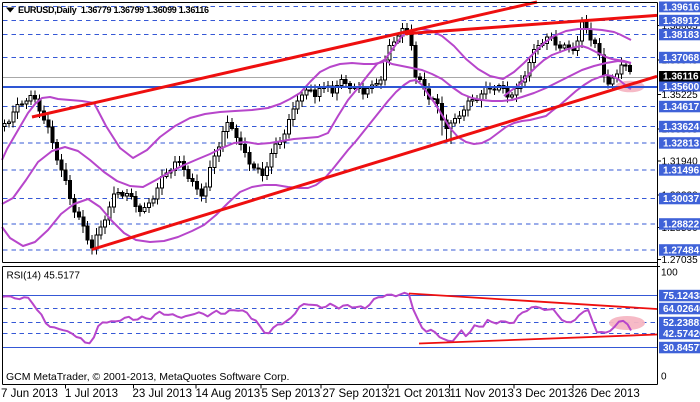  Describe the element at coordinates (681, 87) in the screenshot. I see `svg-text: 1.35600` at that location.